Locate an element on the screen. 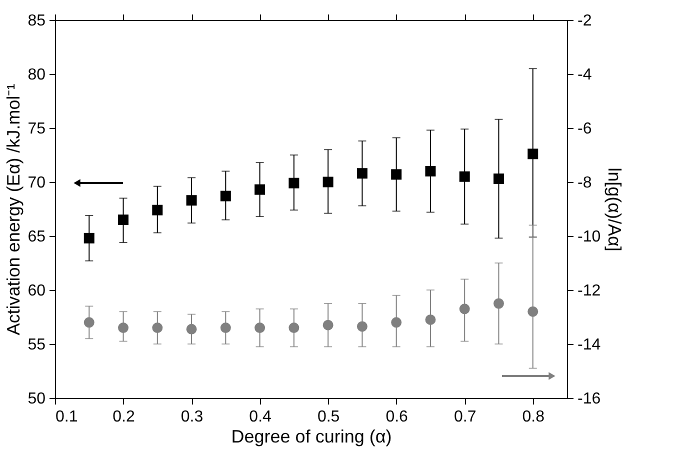 The image size is (685, 464). y-tick-label: 50 is located at coordinates (37, 399).